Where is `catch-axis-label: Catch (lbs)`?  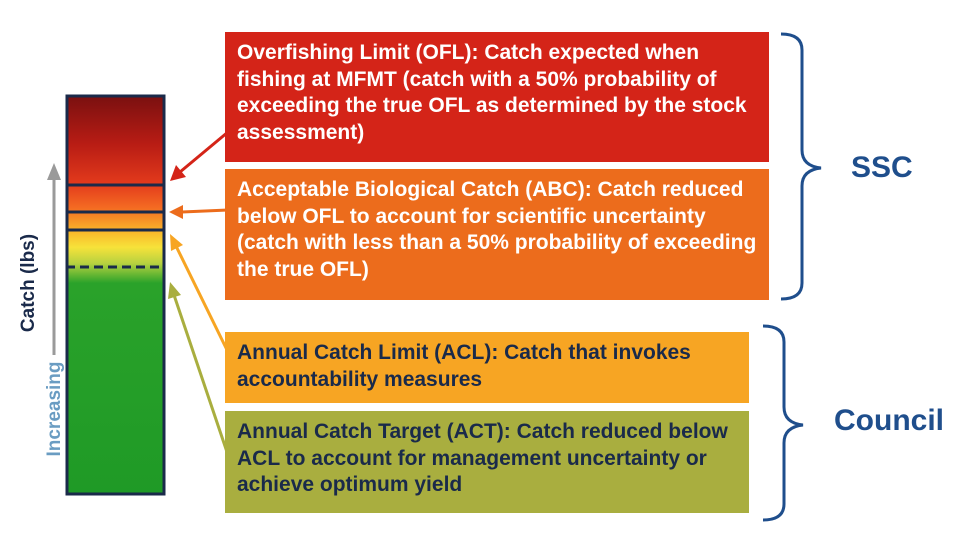 catch-axis-label: Catch (lbs) is located at coordinates (28, 283).